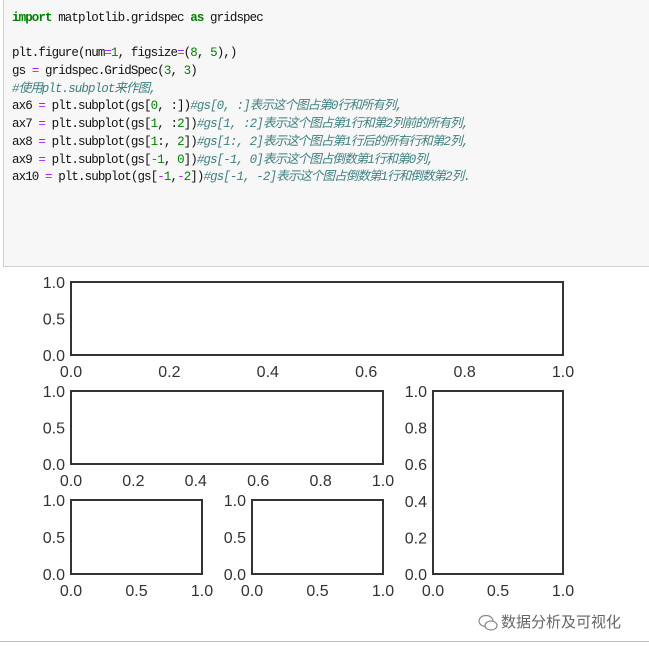  Describe the element at coordinates (235, 501) in the screenshot. I see `ax10-ytick-label: 1.0` at that location.